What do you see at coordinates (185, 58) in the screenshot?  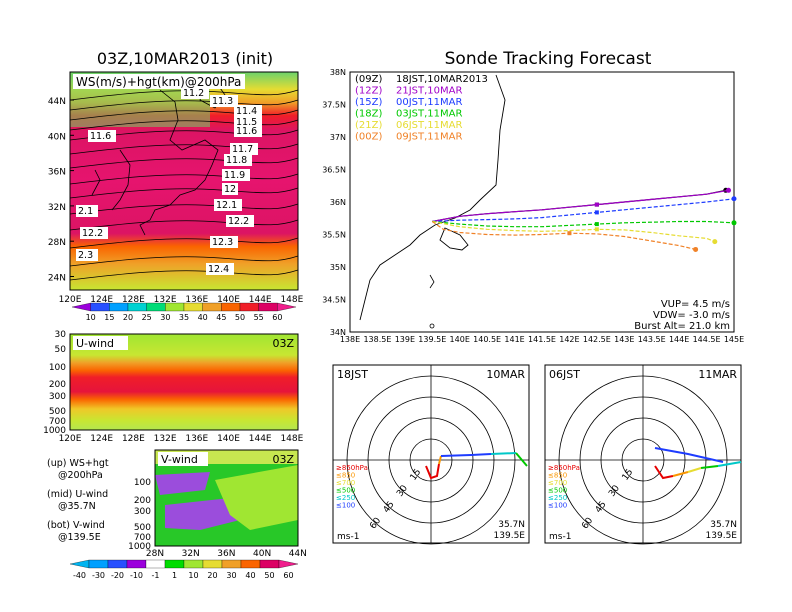 I see `left-title: 03Z,10MAR2013 (init)` at bounding box center [185, 58].